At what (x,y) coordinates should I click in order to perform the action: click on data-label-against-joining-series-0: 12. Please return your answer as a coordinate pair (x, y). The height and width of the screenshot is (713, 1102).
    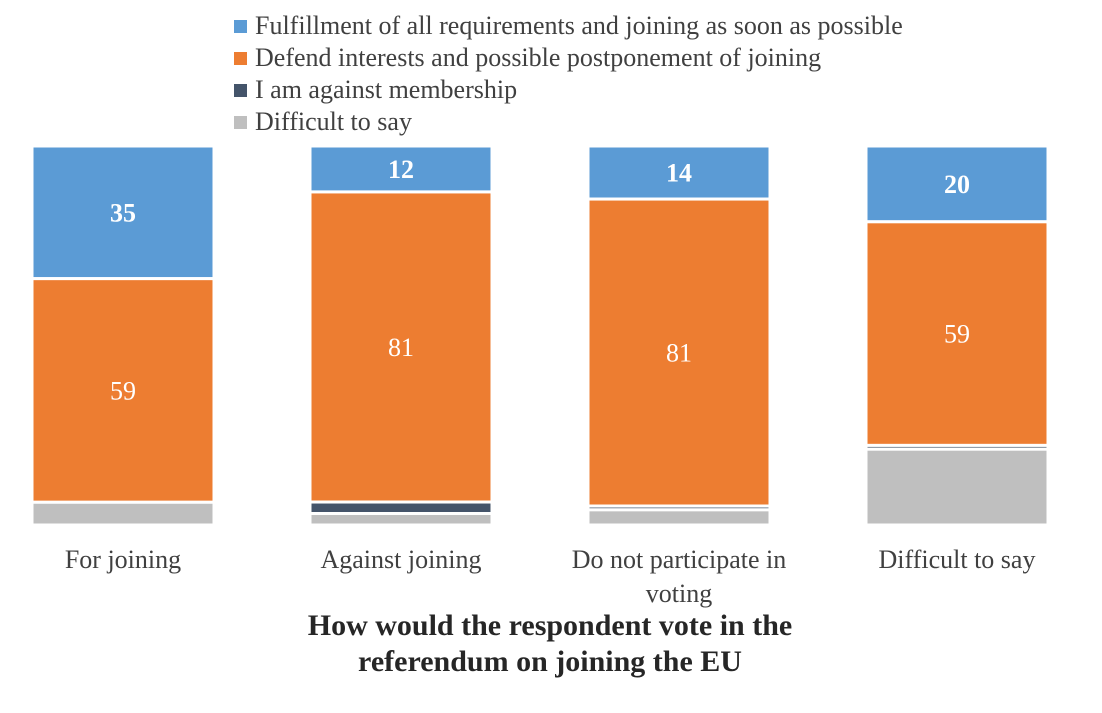
    Looking at the image, I should click on (401, 169).